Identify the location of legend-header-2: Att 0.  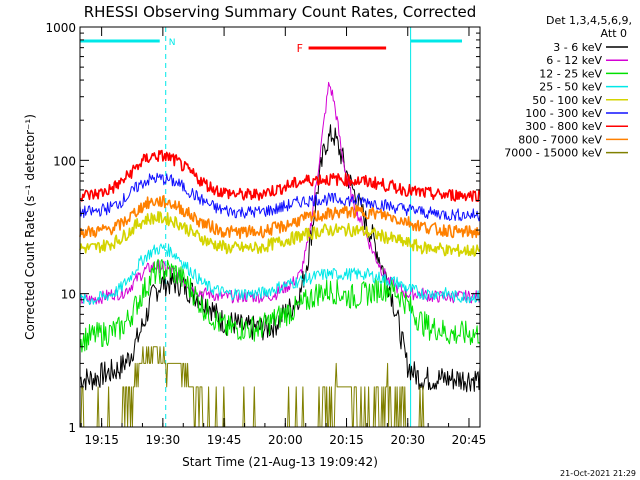
(614, 33).